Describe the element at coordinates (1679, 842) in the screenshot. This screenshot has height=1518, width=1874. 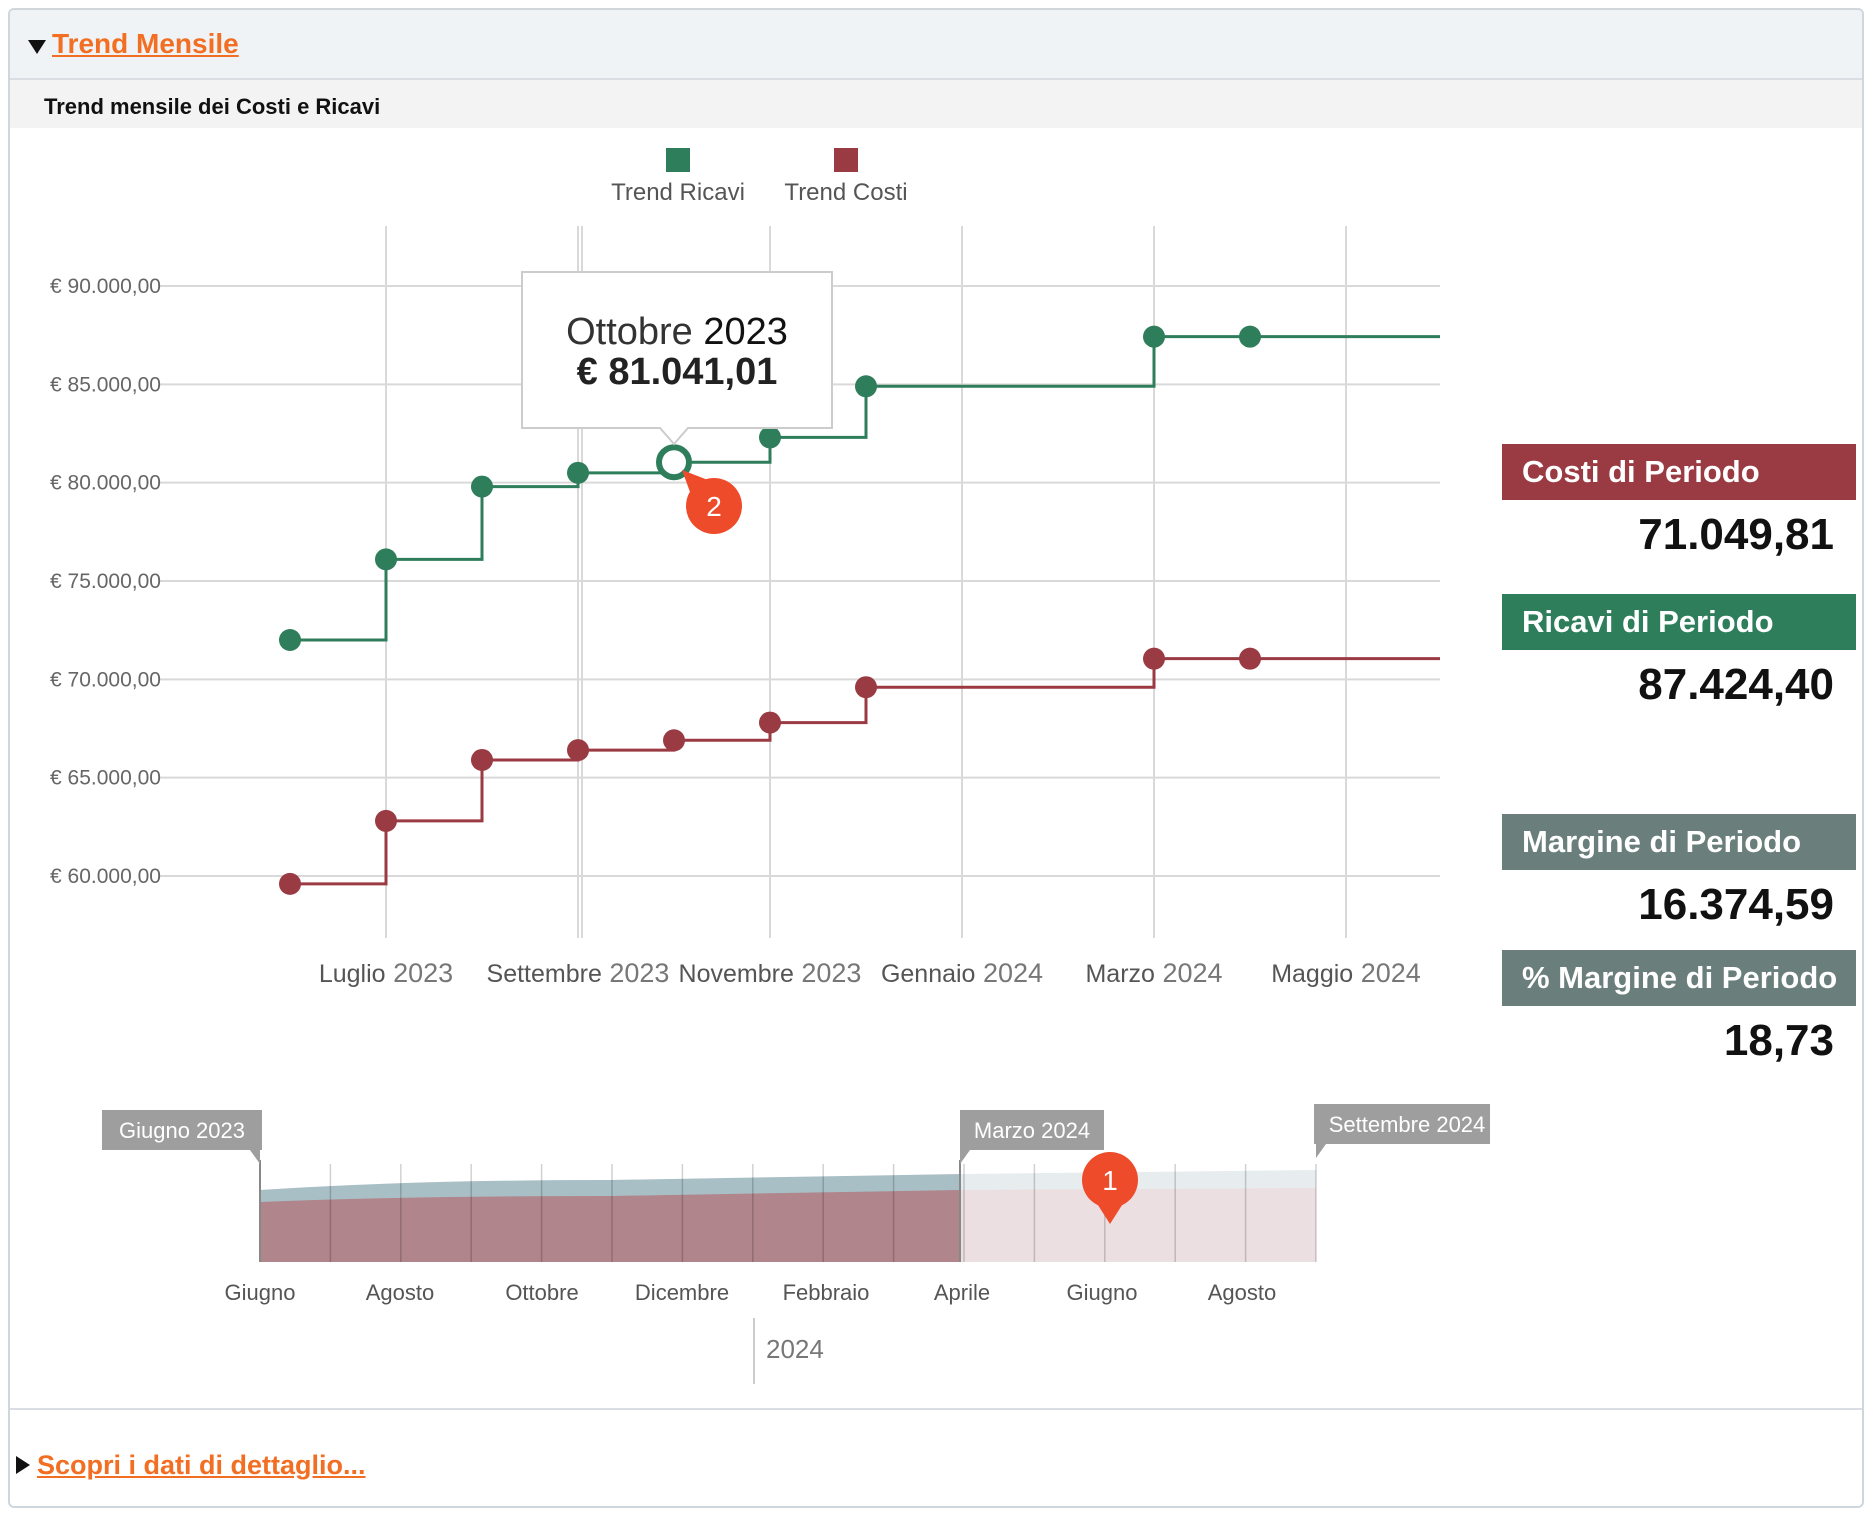
I see `kpi-margine-label: Margine di Periodo` at that location.